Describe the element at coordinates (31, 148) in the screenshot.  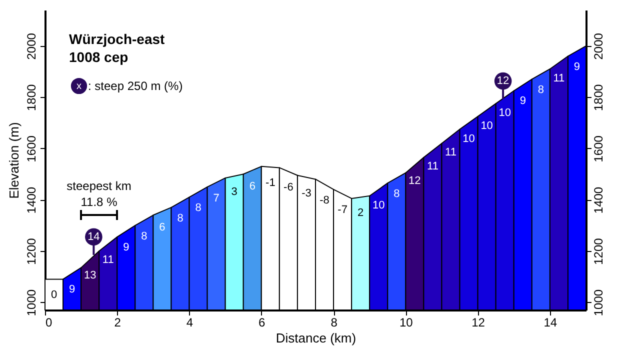
I see `y-tick-label: 1600` at that location.